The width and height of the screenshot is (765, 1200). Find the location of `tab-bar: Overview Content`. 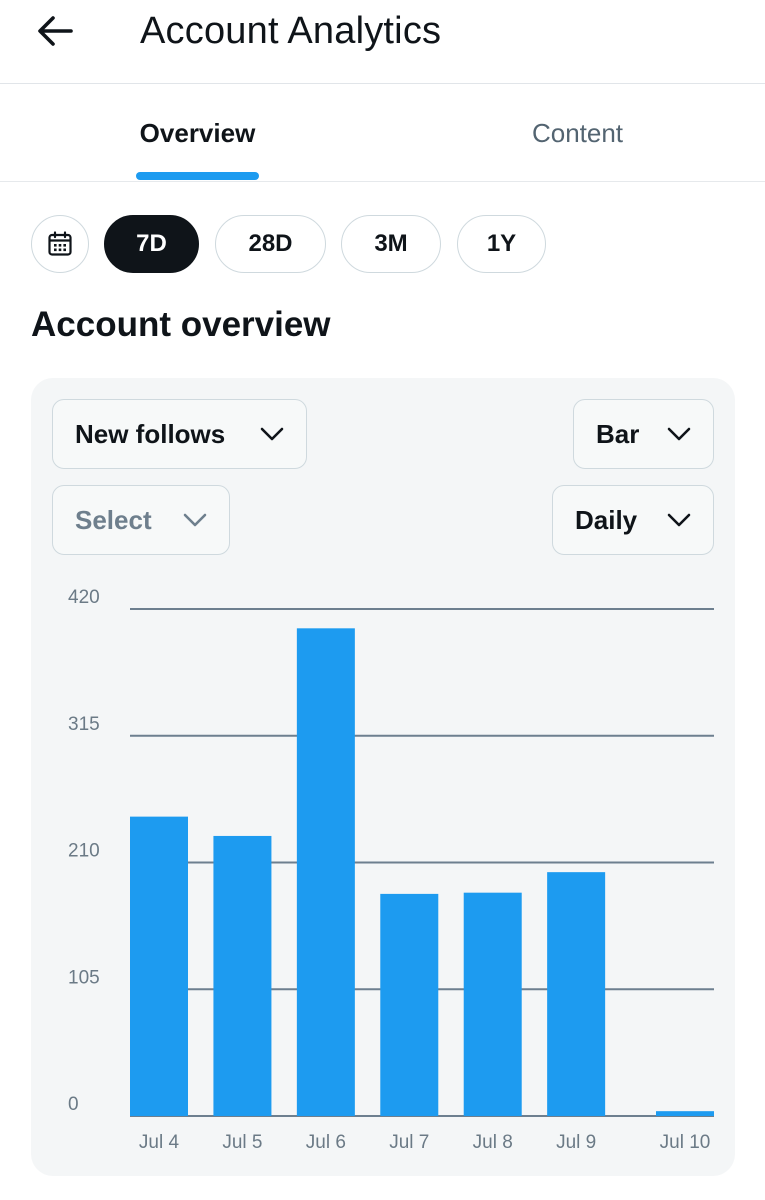

tab-bar: Overview Content is located at coordinates (382, 133).